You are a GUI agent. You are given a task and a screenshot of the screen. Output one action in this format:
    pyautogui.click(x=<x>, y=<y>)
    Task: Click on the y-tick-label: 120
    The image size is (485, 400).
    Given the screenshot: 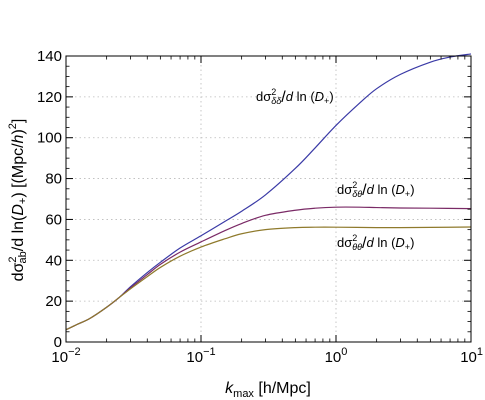 What is the action you would take?
    pyautogui.click(x=49, y=97)
    